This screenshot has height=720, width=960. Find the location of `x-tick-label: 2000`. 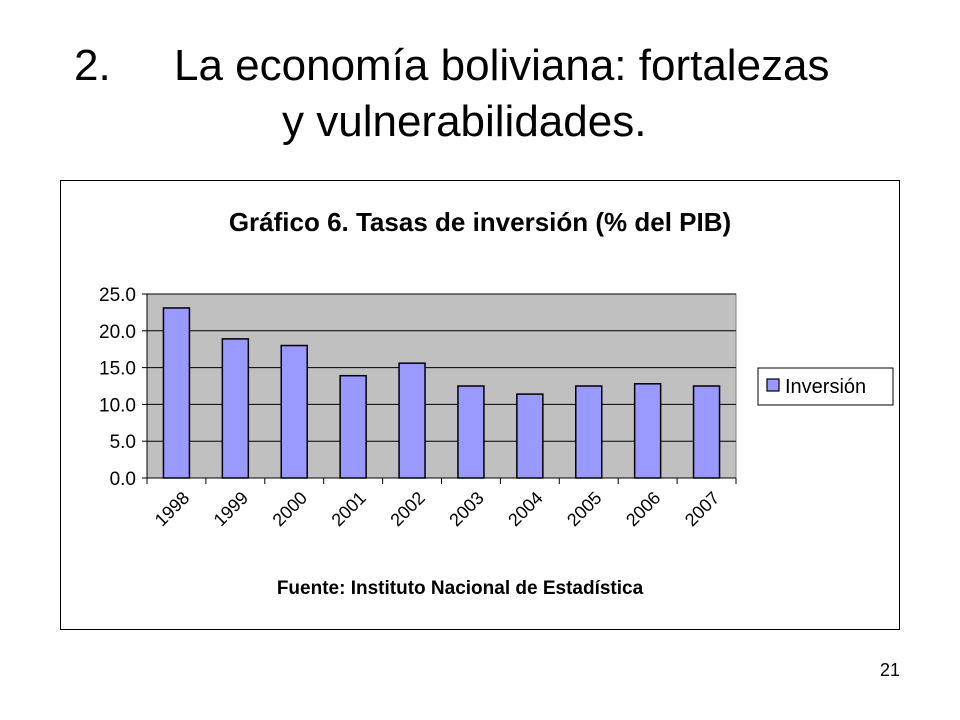

x-tick-label: 2000 is located at coordinates (290, 509).